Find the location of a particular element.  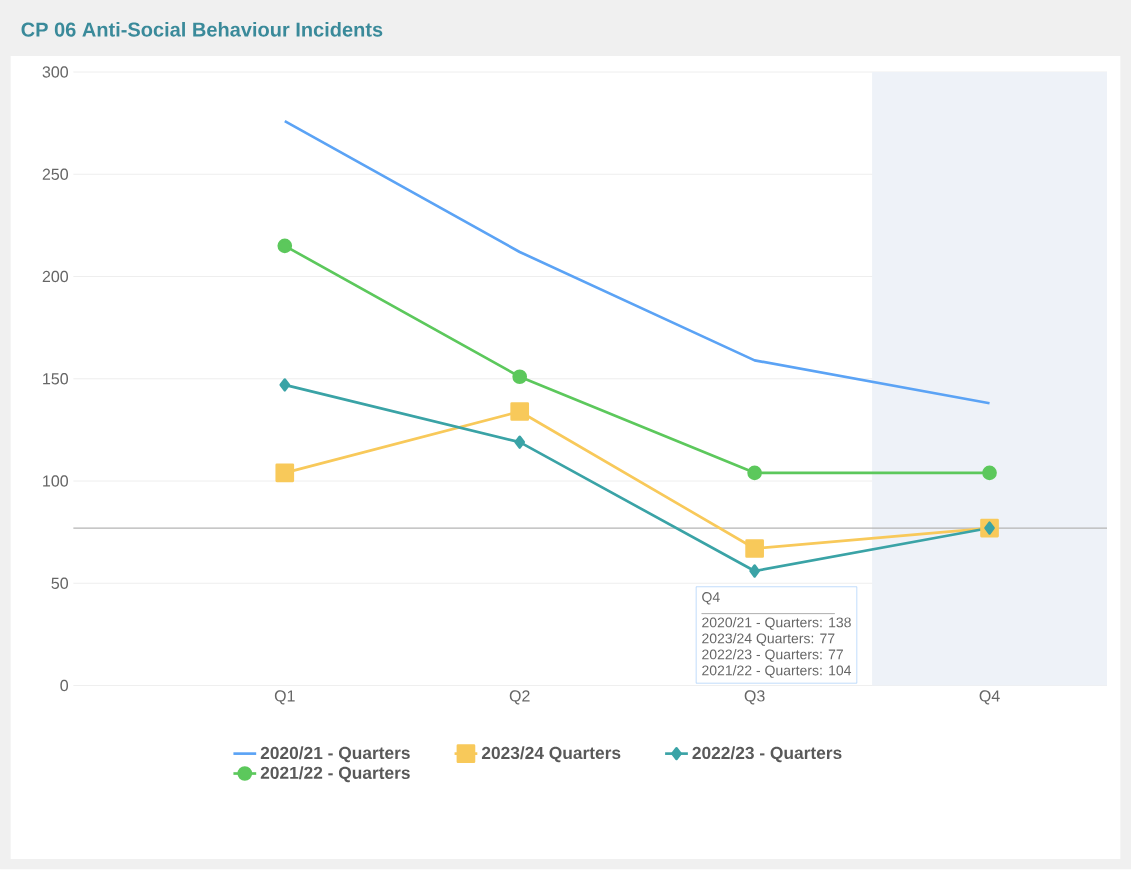

annotation: 2021/22 - Quarters: 104 is located at coordinates (777, 672).